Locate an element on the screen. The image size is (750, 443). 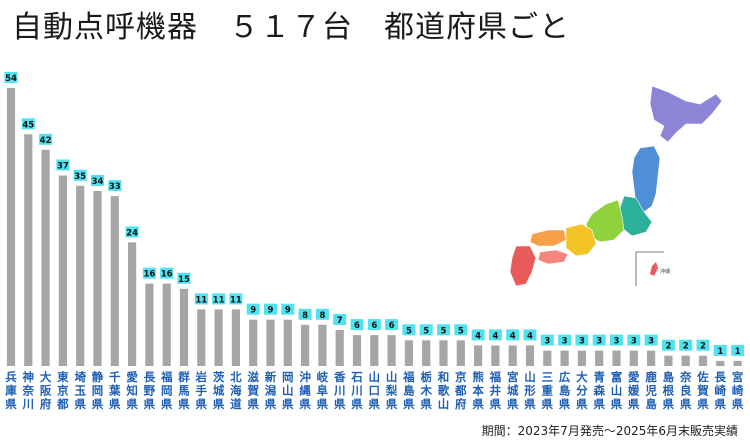
category-label: 根 is located at coordinates (669, 391).